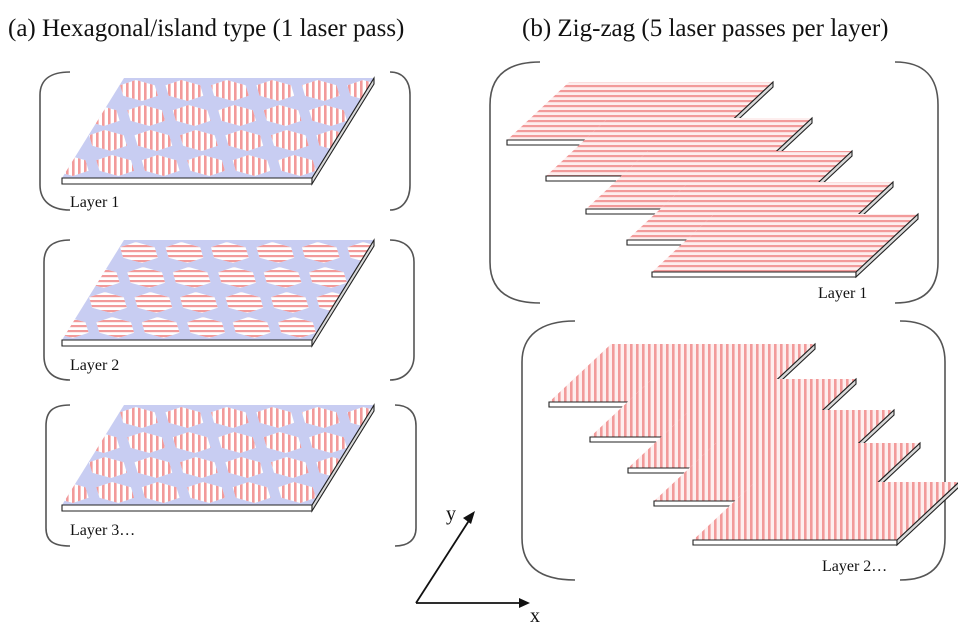 The image size is (958, 626). What do you see at coordinates (94, 365) in the screenshot?
I see `layer-label: Layer 2` at bounding box center [94, 365].